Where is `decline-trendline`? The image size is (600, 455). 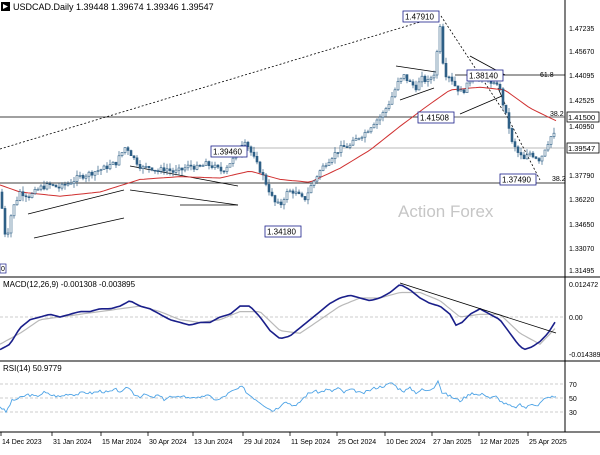 decline-trendline is located at coordinates (524, 149).